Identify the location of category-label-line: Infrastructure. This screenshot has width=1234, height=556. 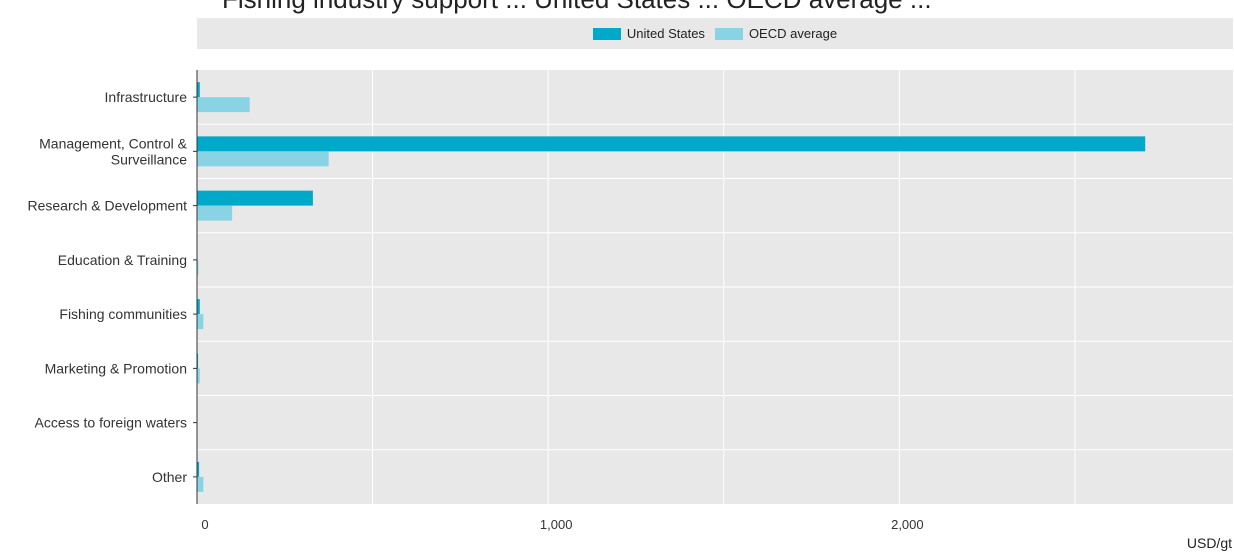
(146, 97).